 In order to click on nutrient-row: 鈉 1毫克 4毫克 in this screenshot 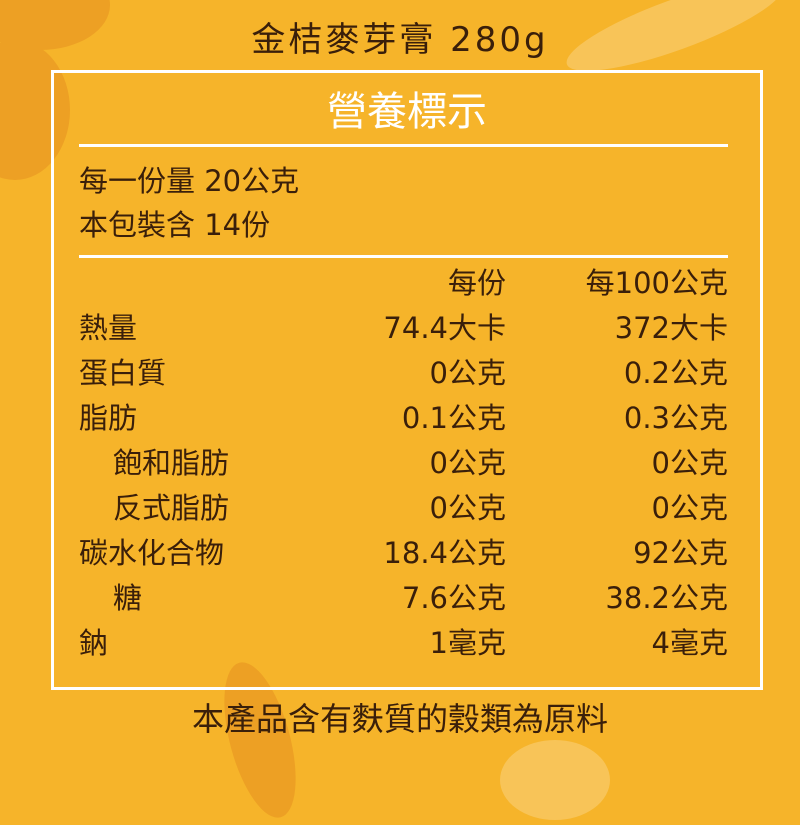, I will do `click(403, 643)`.